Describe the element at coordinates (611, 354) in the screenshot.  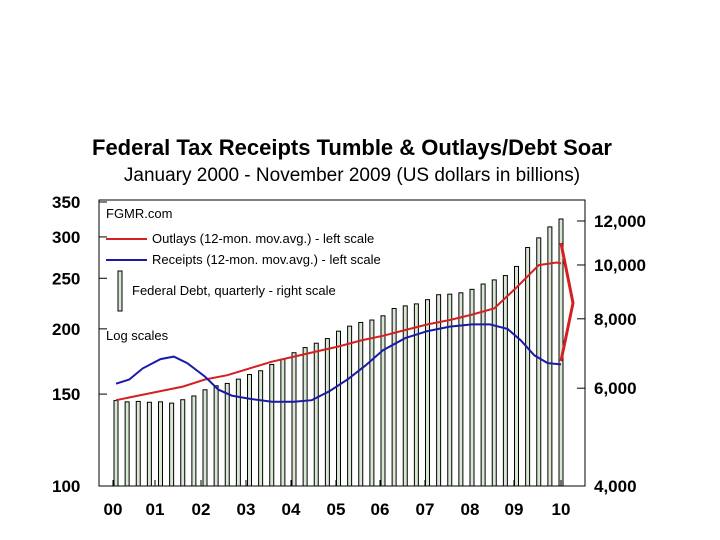
I see `right-axis: 4,000 6,000 8,000 10,000 12,000` at that location.